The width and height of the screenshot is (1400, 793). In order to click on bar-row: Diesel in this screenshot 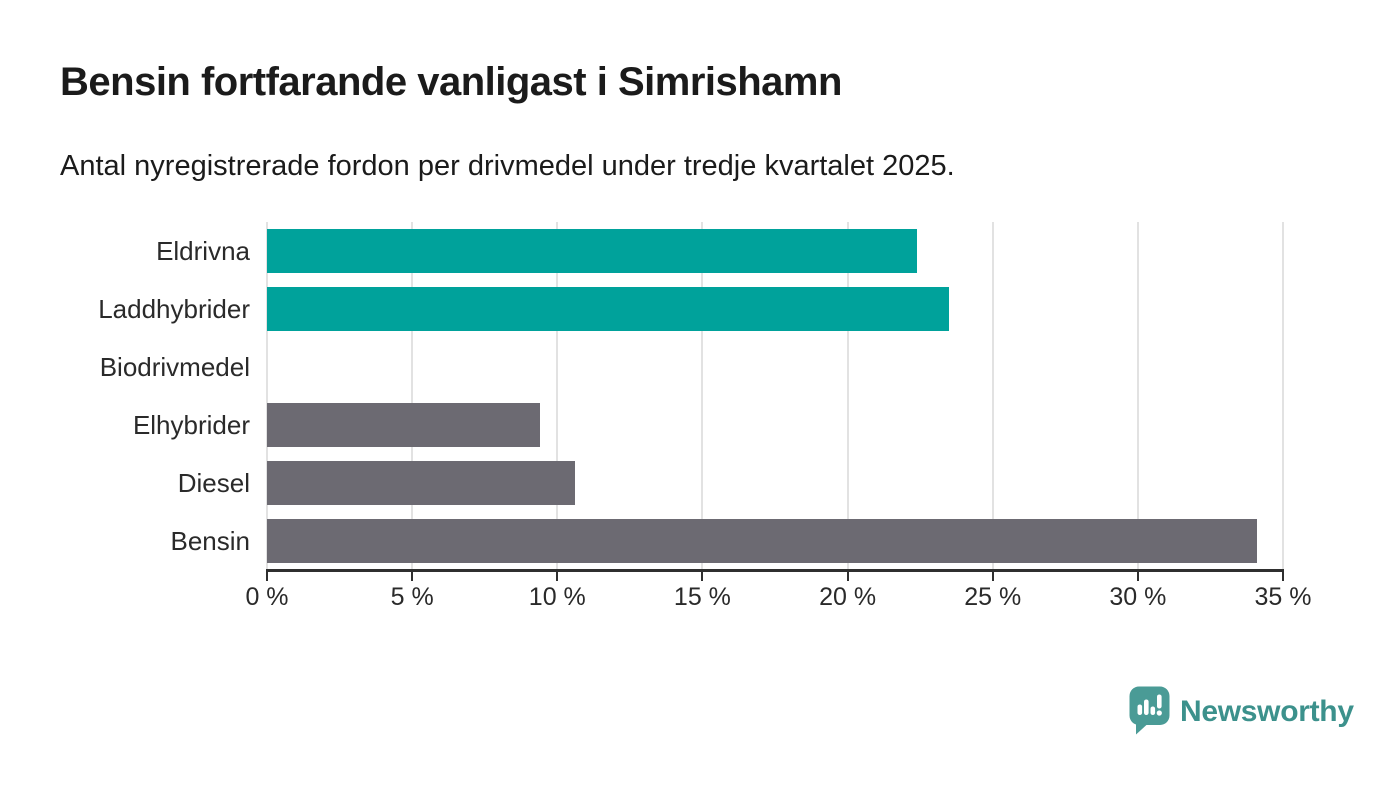, I will do `click(730, 483)`.